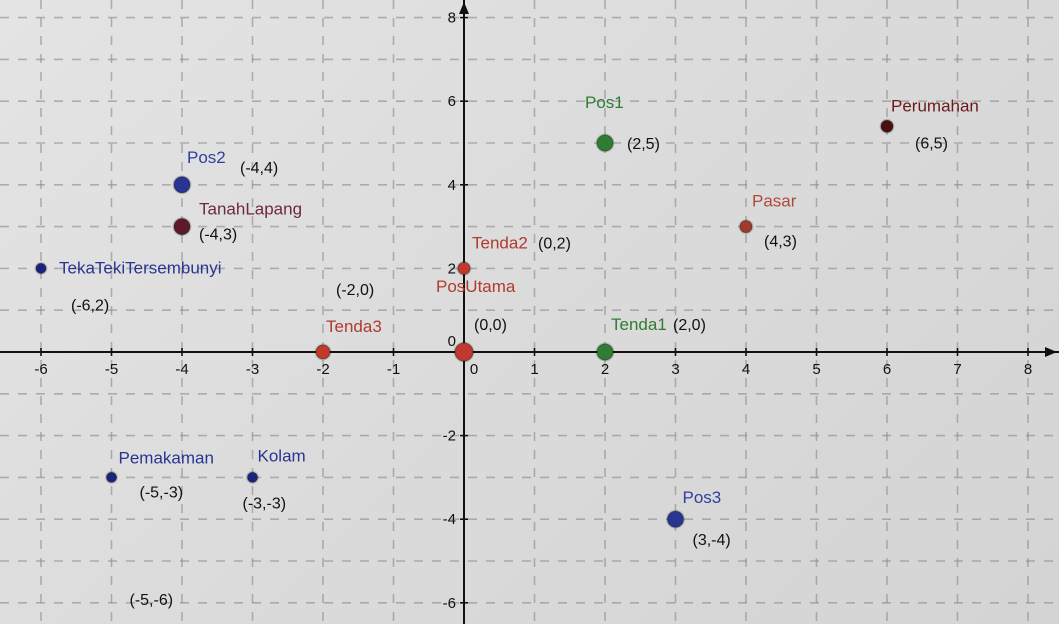  What do you see at coordinates (746, 227) in the screenshot?
I see `point-pasar` at bounding box center [746, 227].